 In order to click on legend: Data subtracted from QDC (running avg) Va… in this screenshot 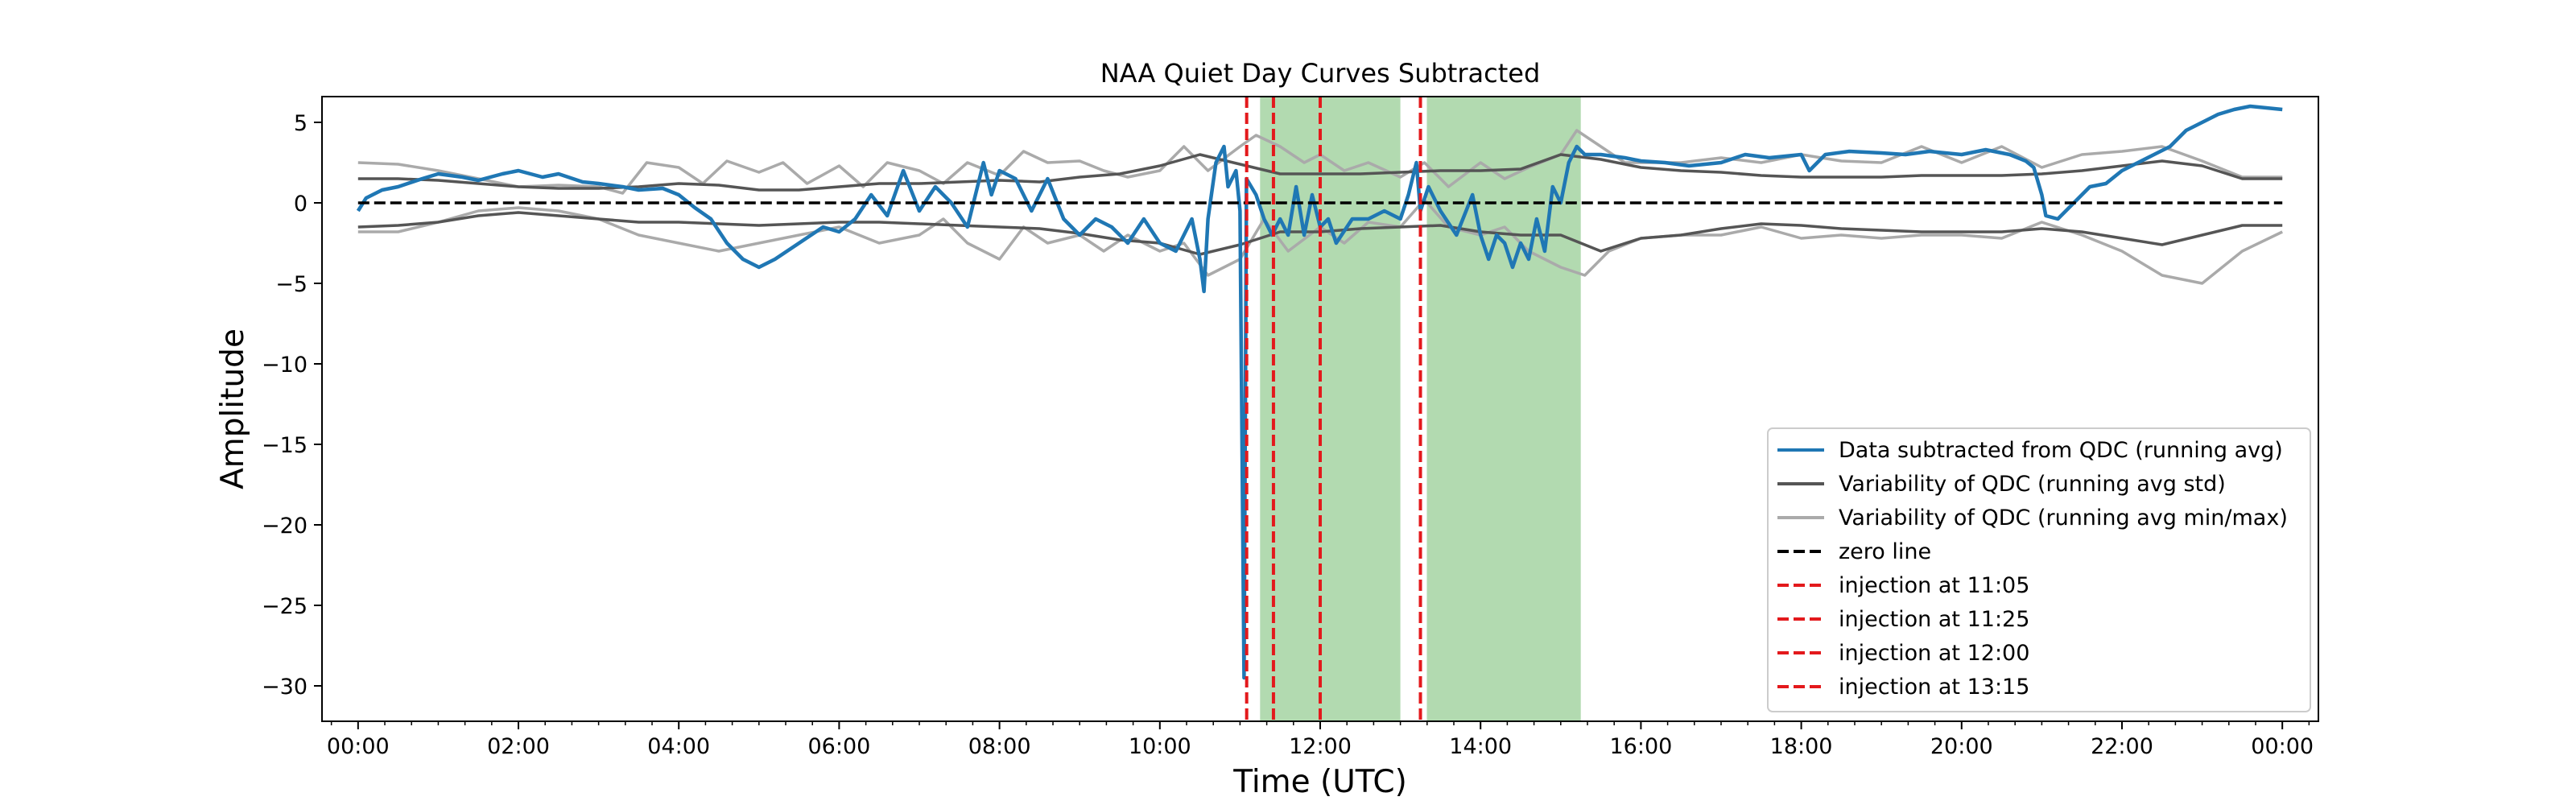, I will do `click(2039, 569)`.